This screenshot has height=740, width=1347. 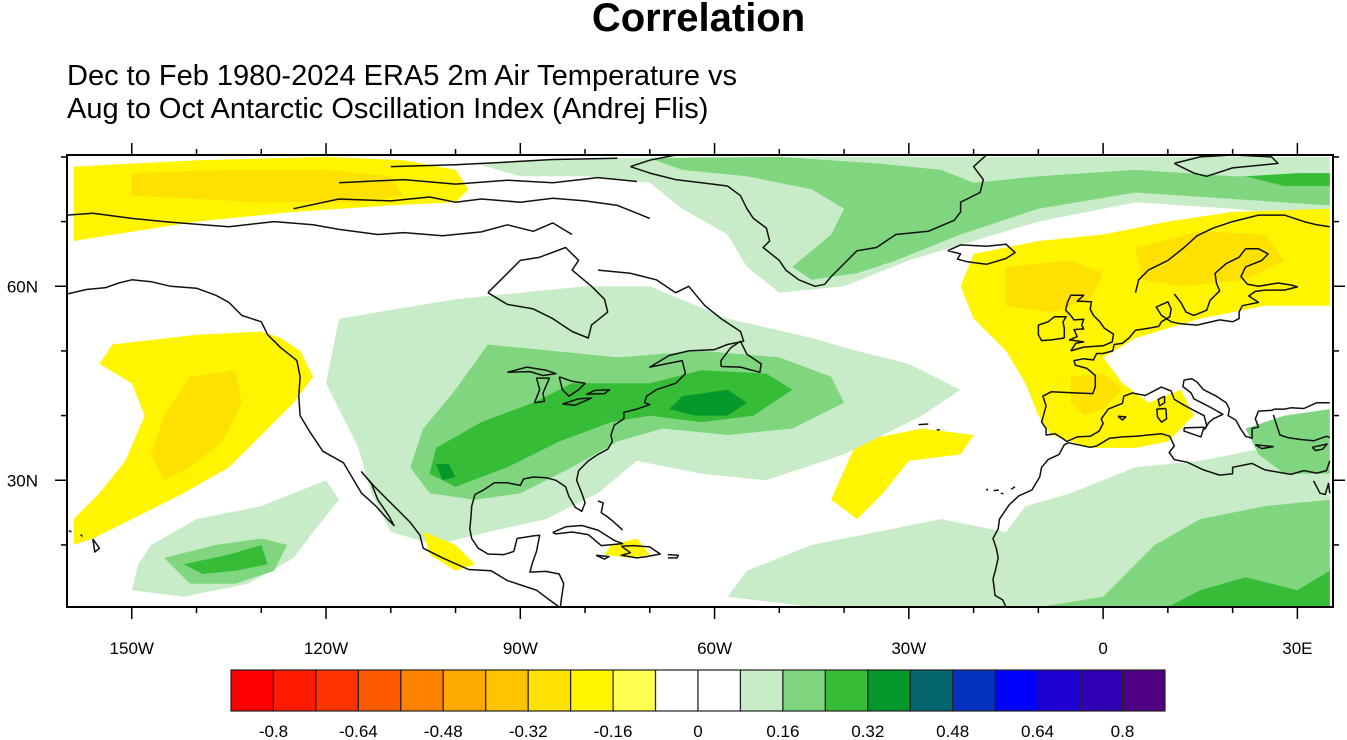 What do you see at coordinates (714, 648) in the screenshot?
I see `x-tick-label: 60W` at bounding box center [714, 648].